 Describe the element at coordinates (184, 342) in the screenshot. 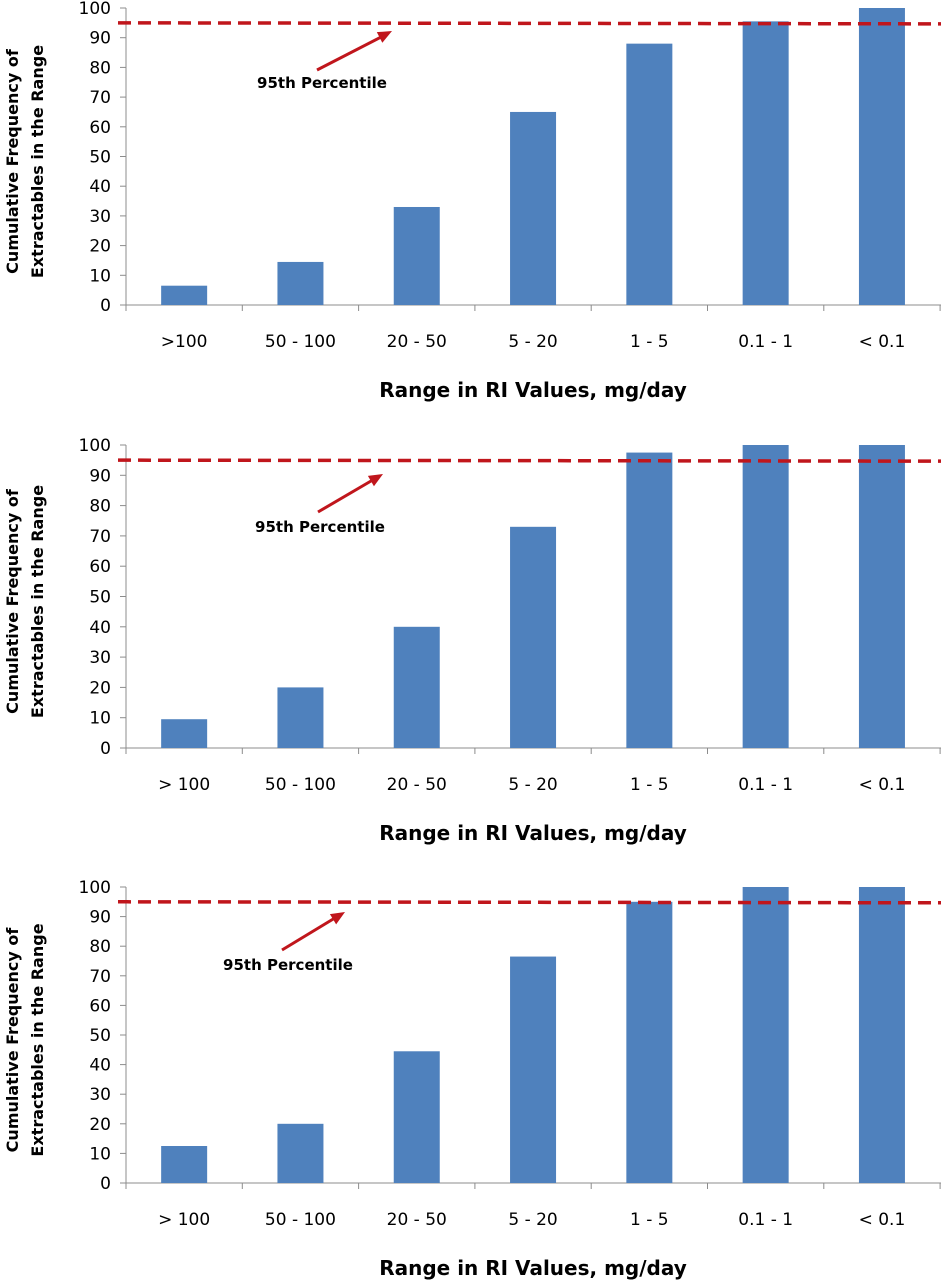

I see `x-category-label: >100` at that location.